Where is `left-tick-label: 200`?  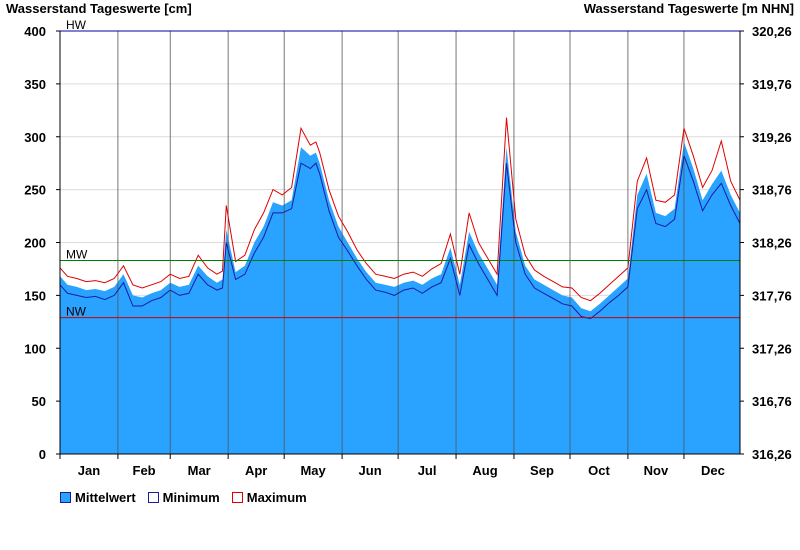 left-tick-label: 200 is located at coordinates (35, 243).